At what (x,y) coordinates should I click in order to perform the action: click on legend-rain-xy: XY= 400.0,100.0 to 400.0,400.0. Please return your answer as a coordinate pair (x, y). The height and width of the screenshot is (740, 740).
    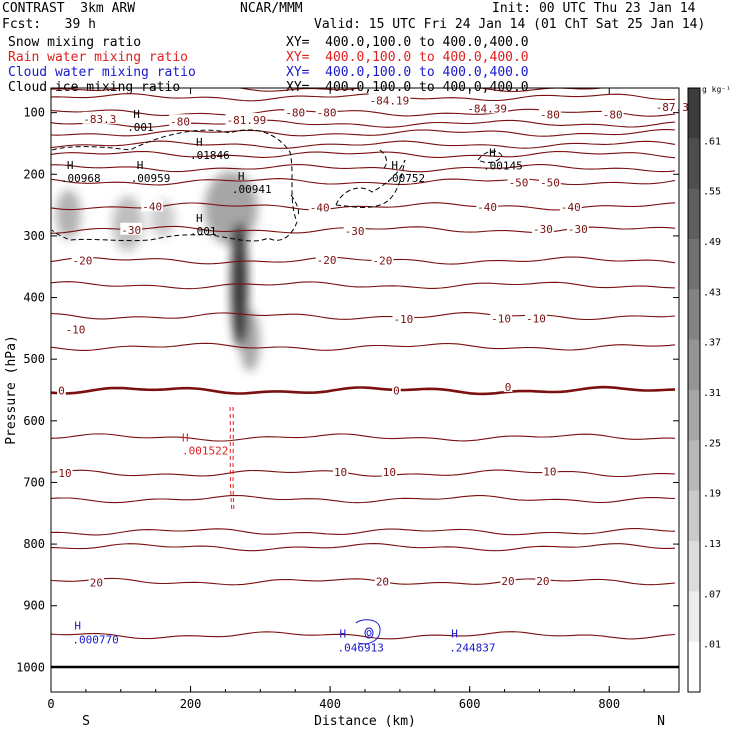
    Looking at the image, I should click on (407, 57).